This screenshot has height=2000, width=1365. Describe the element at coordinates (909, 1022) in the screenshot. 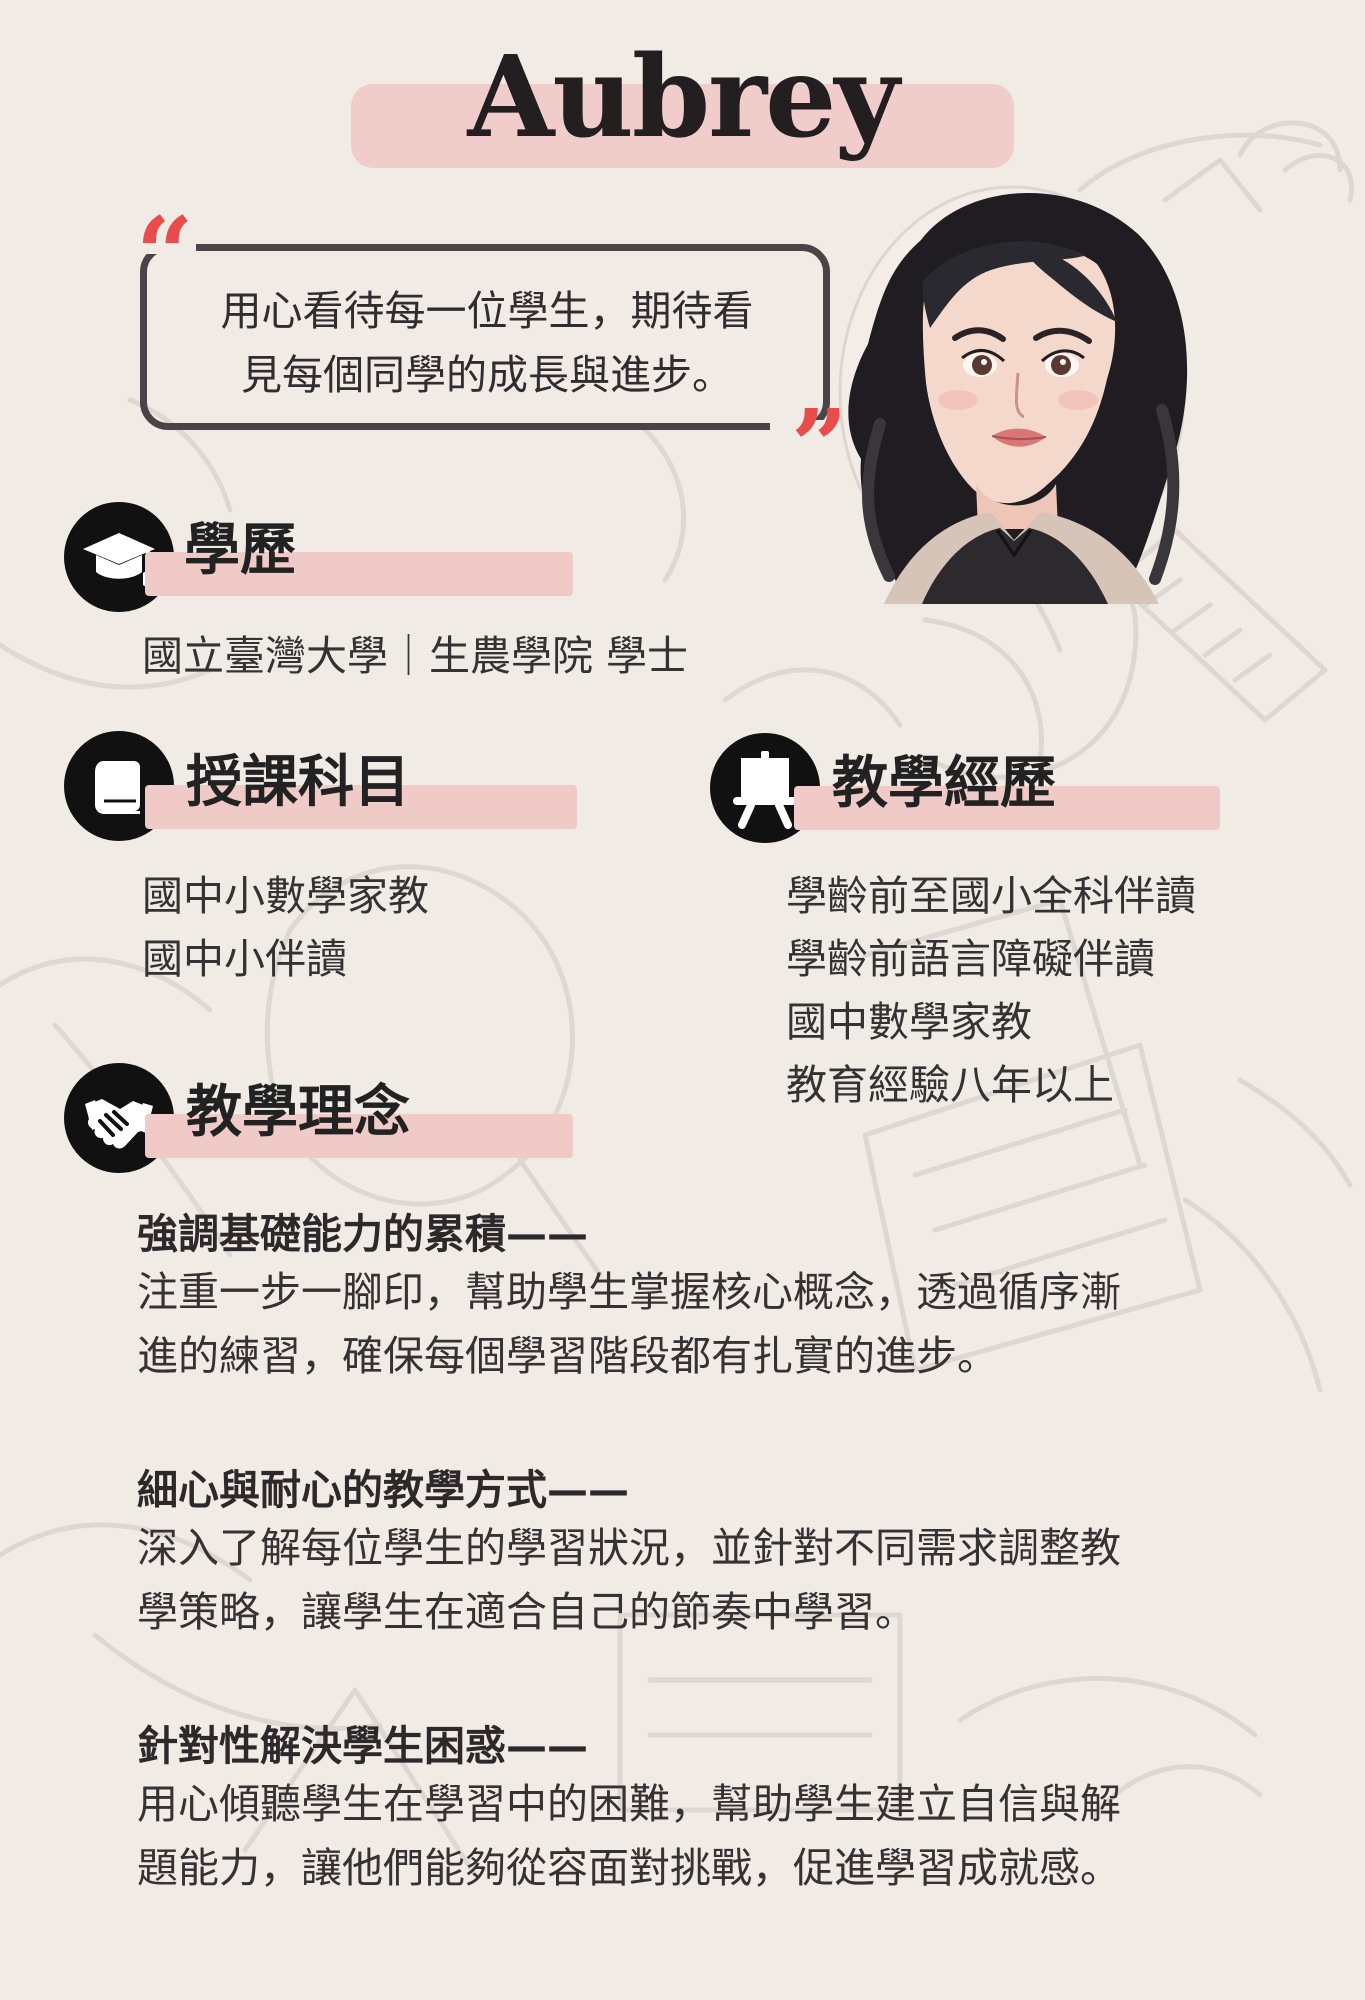

I see `experience-item: 國中數學家教` at that location.